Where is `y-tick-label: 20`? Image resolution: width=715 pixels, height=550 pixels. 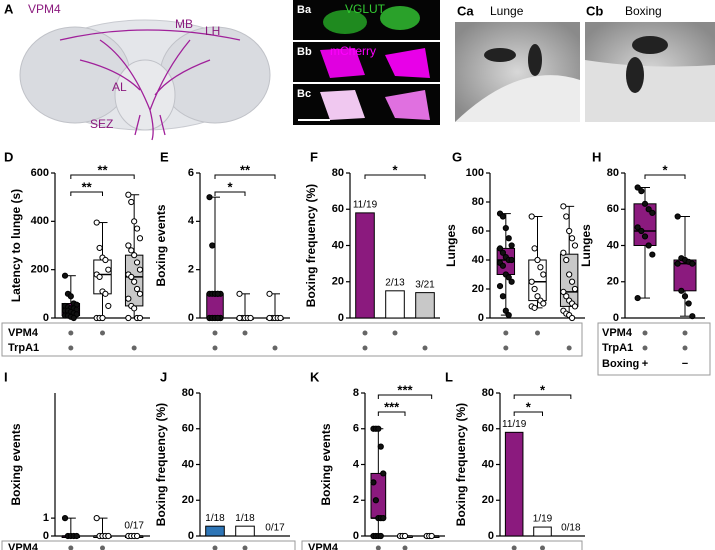 y-tick-label: 20 is located at coordinates (338, 282).